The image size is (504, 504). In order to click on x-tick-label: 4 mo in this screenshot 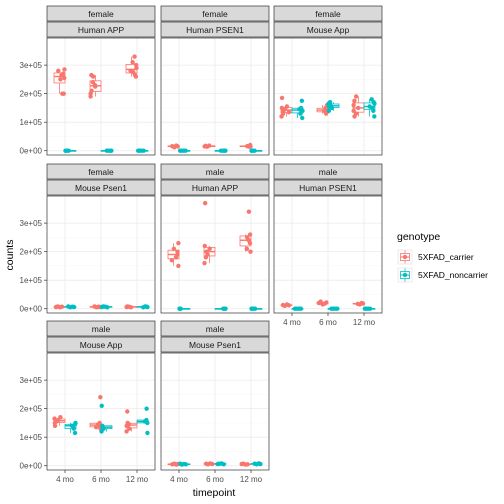, I will do `click(65, 479)`.